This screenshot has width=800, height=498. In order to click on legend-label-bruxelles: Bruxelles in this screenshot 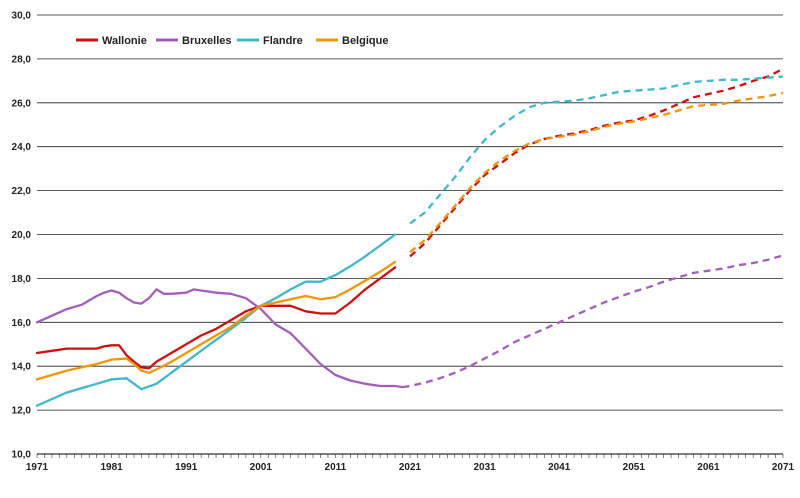, I will do `click(207, 41)`.